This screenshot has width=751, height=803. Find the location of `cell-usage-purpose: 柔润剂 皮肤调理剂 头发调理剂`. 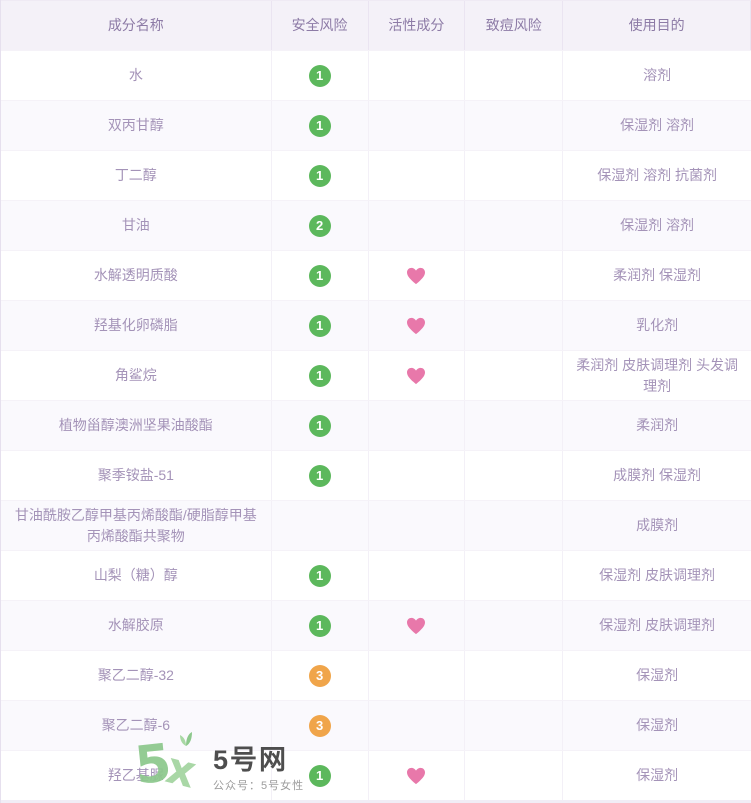

cell-usage-purpose: 柔润剂 皮肤调理剂 头发调理剂 is located at coordinates (657, 375).